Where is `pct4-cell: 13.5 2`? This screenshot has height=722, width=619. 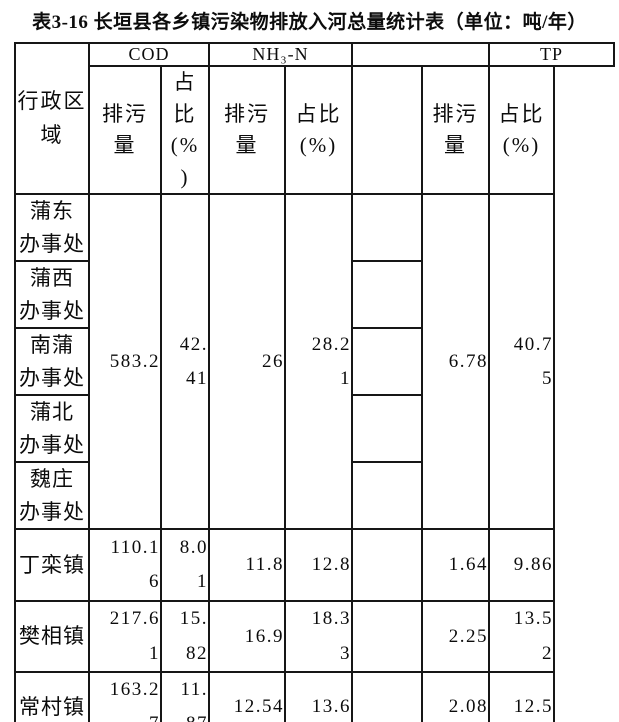
pct4-cell: 13.5 2 is located at coordinates (522, 636).